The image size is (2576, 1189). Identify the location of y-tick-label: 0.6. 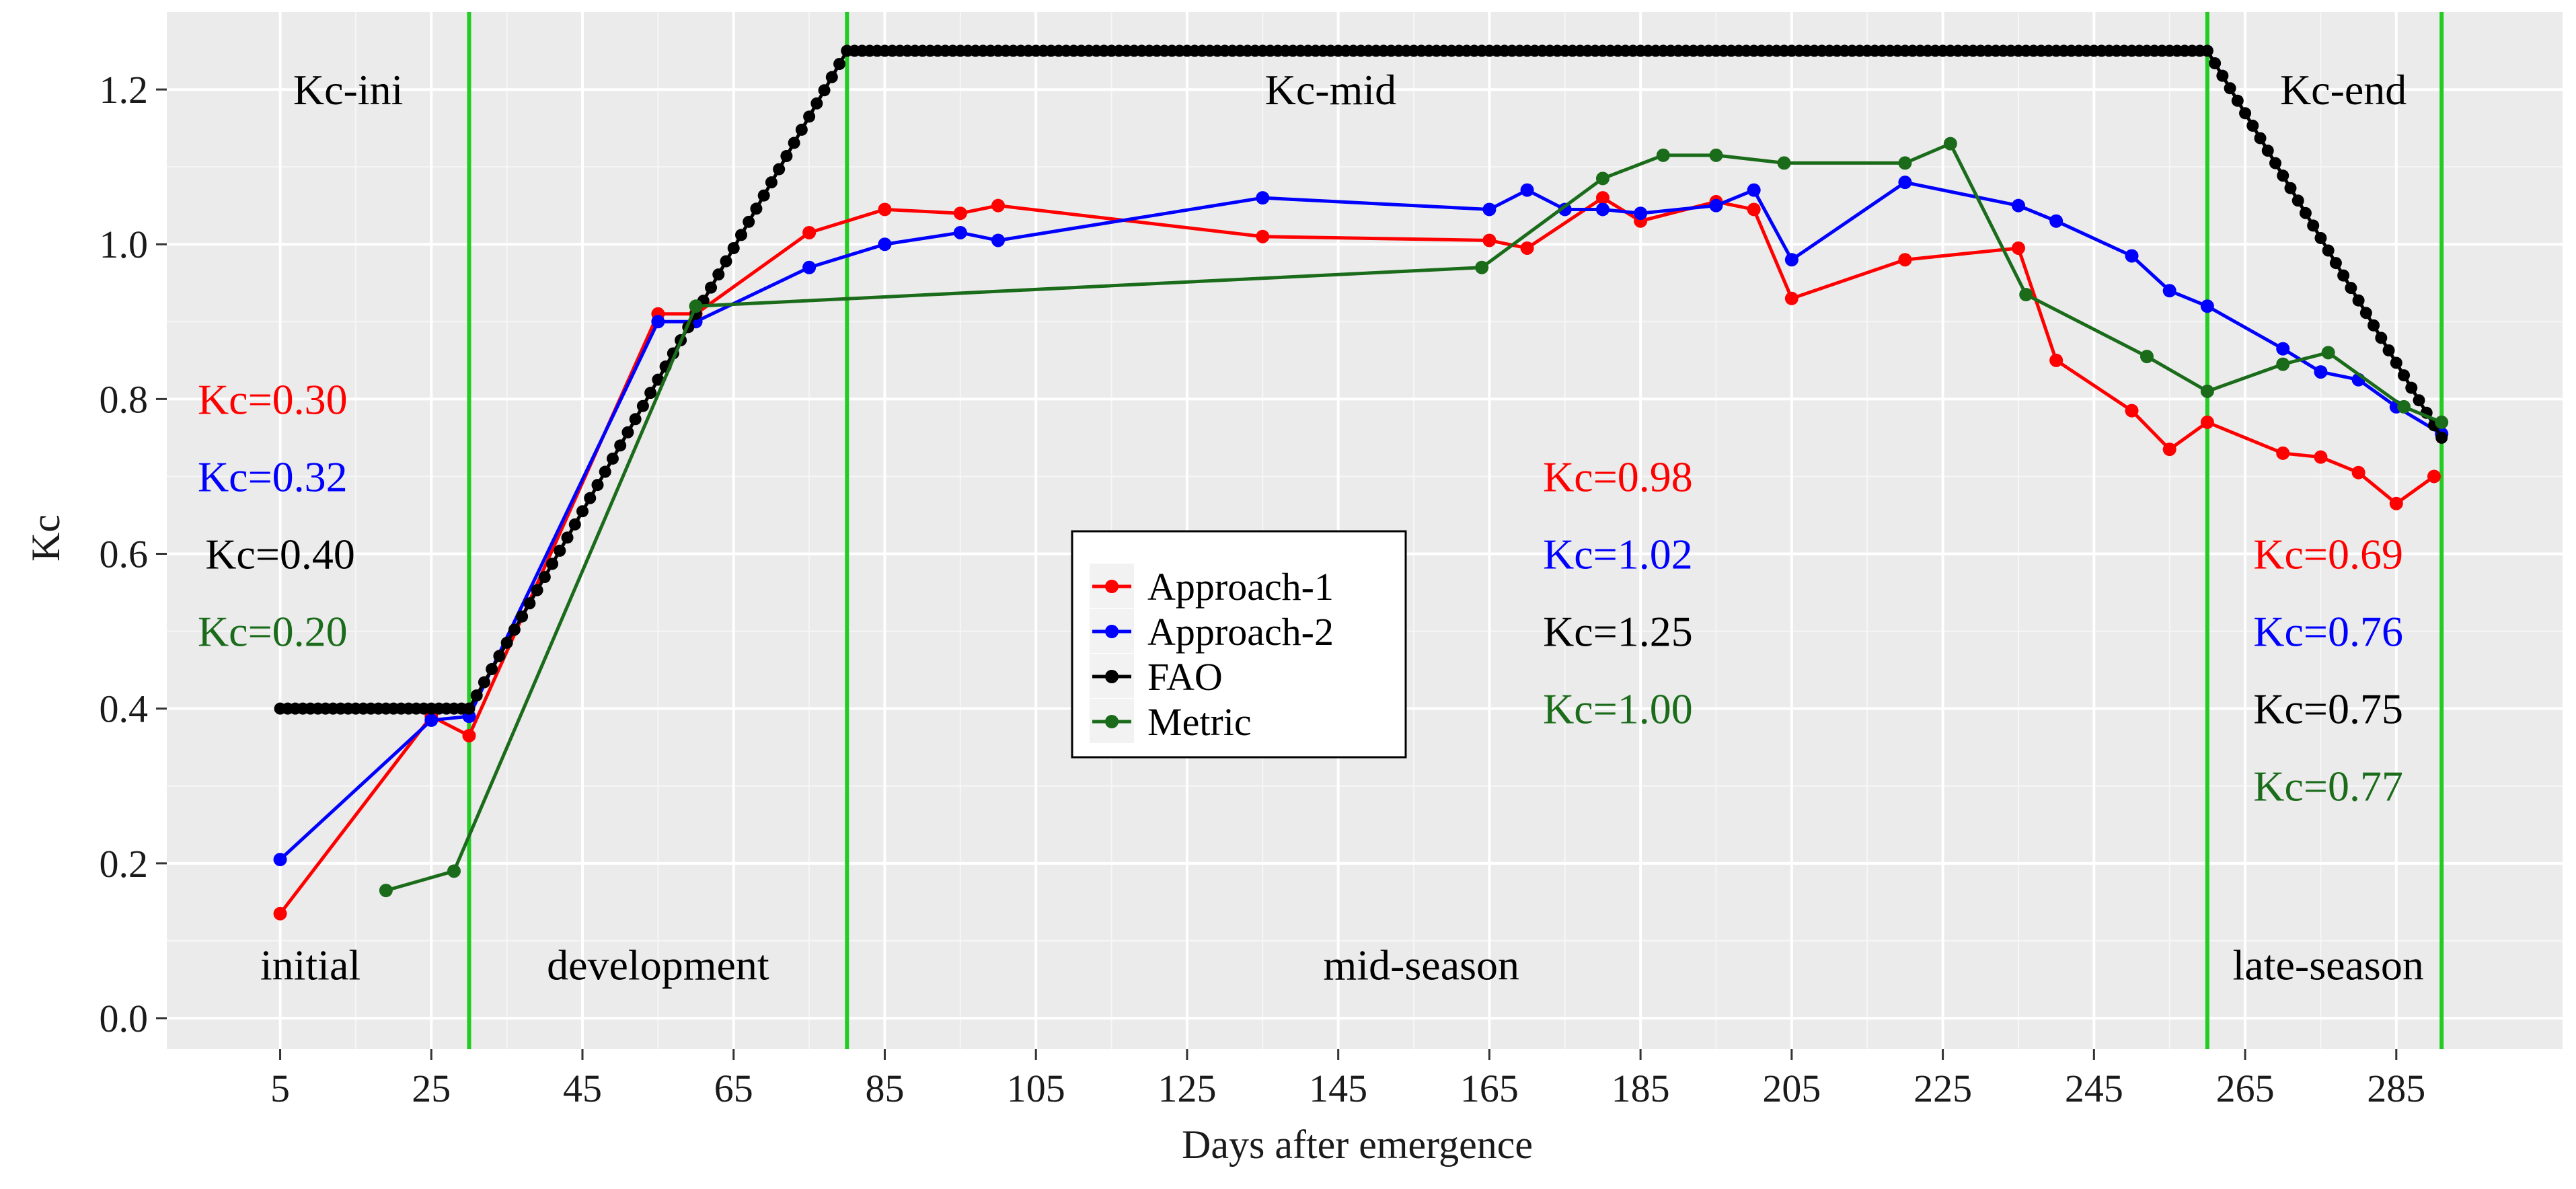
(124, 555).